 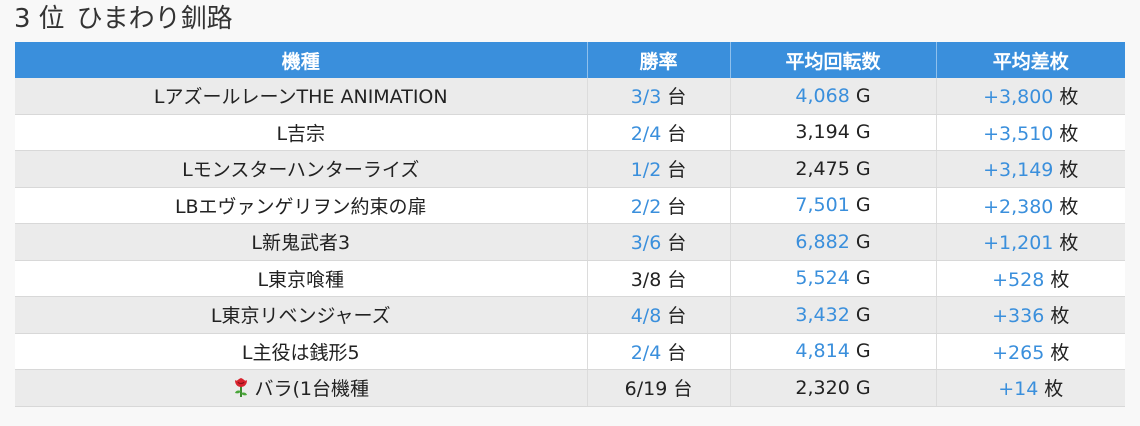 What do you see at coordinates (646, 389) in the screenshot?
I see `win-rate-value: 6/19` at bounding box center [646, 389].